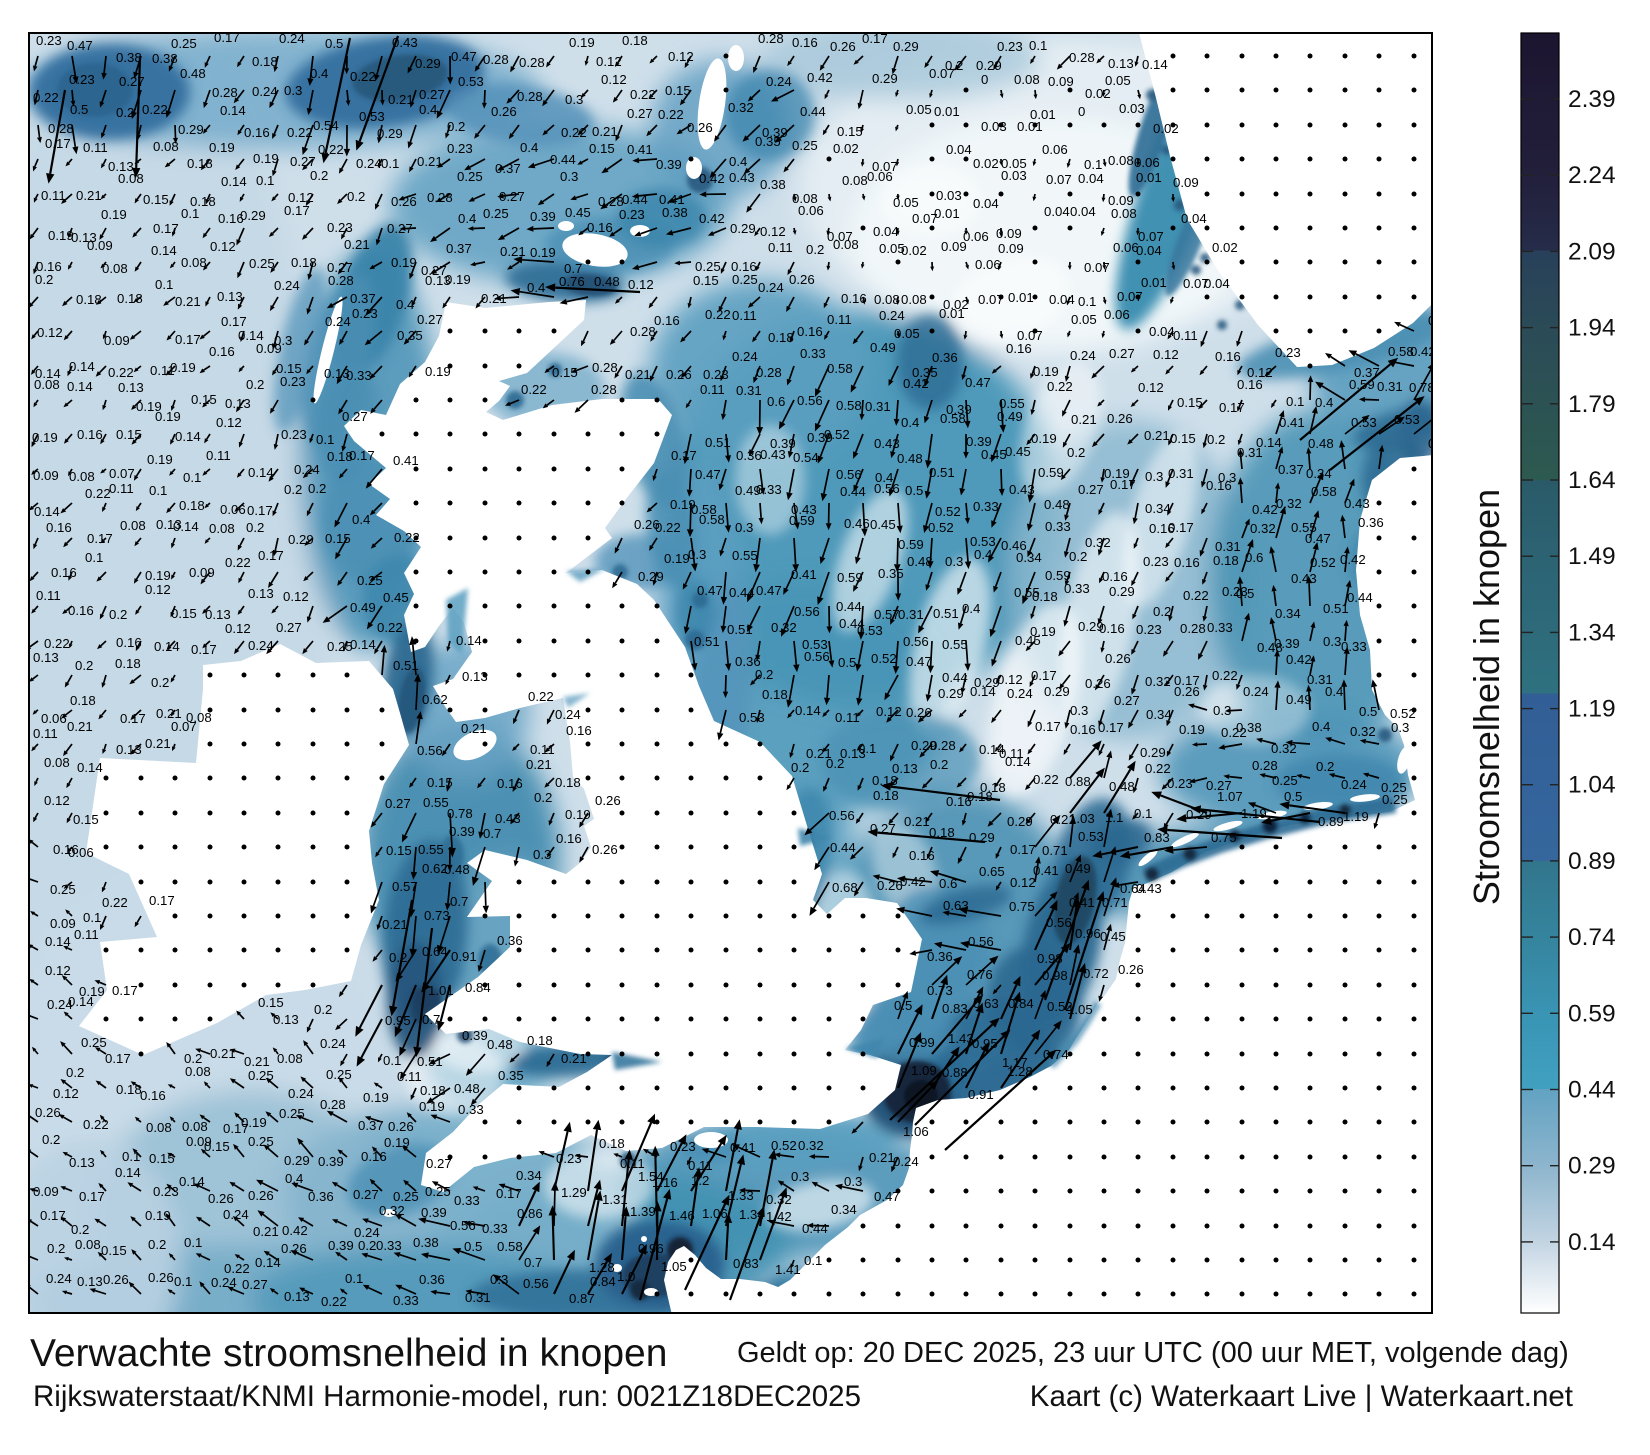  Describe the element at coordinates (500, 1044) in the screenshot. I see `svg-text: 0.48` at that location.